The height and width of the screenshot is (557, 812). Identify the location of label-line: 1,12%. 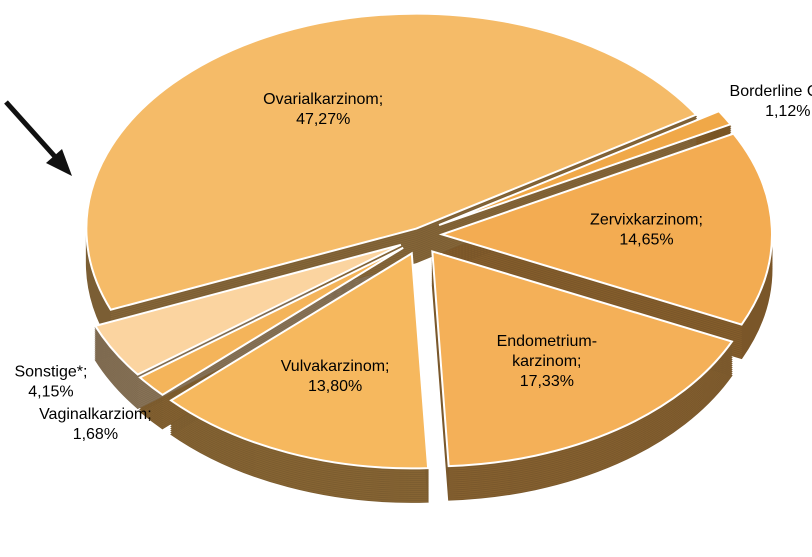
(787, 111).